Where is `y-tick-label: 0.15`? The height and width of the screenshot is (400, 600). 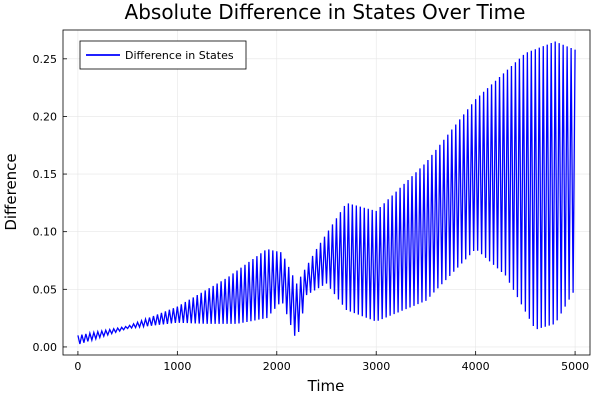
y-tick-label: 0.15 is located at coordinates (45, 174).